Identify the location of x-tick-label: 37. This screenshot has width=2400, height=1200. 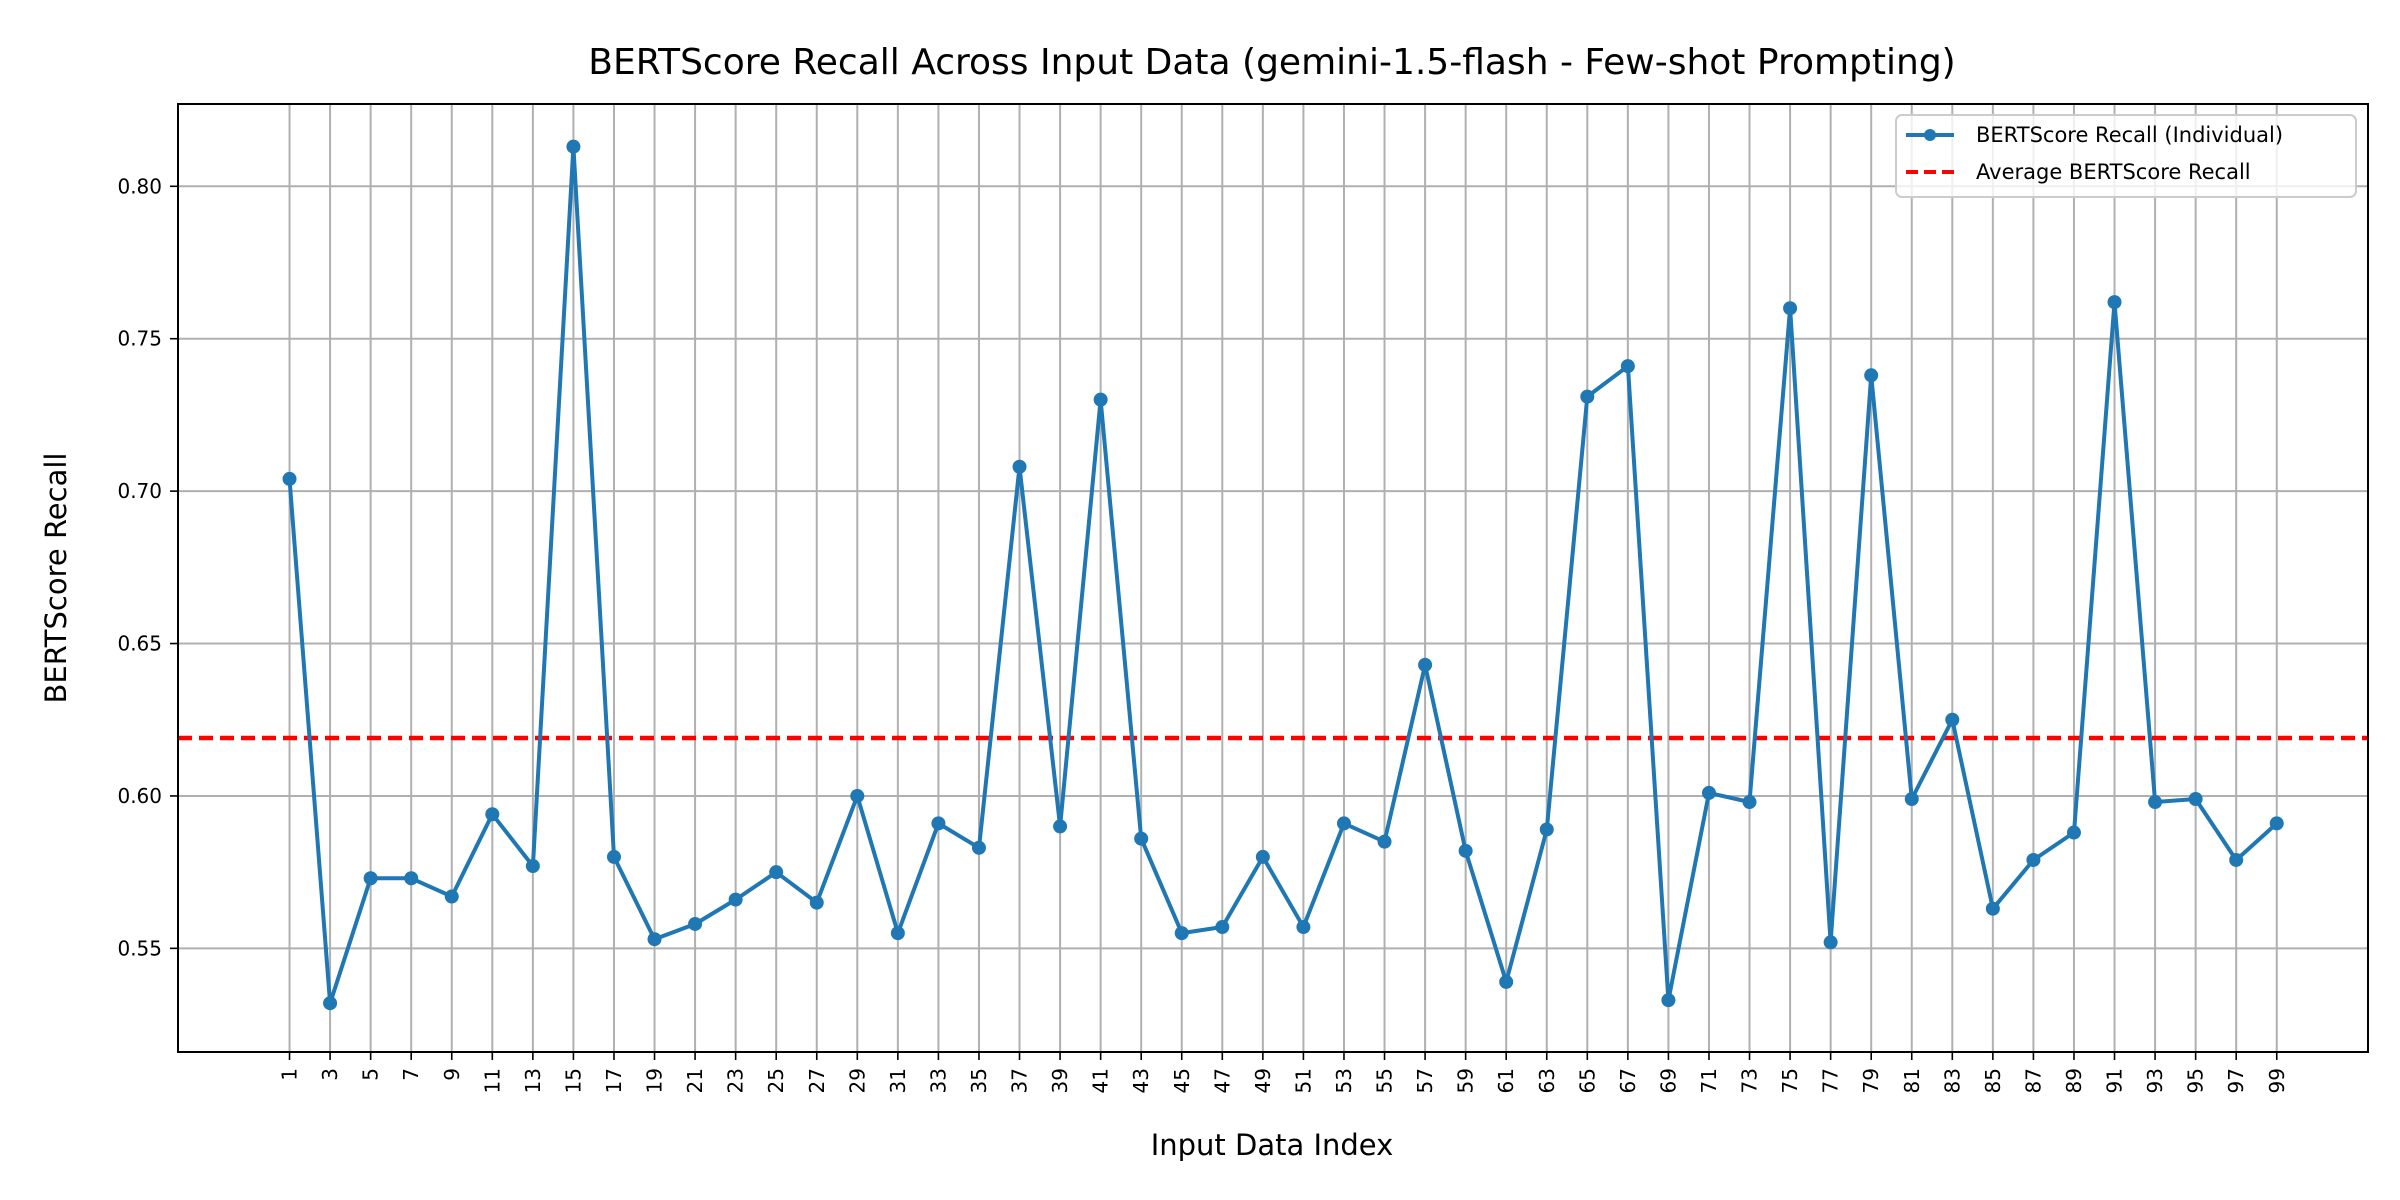
(1020, 1080).